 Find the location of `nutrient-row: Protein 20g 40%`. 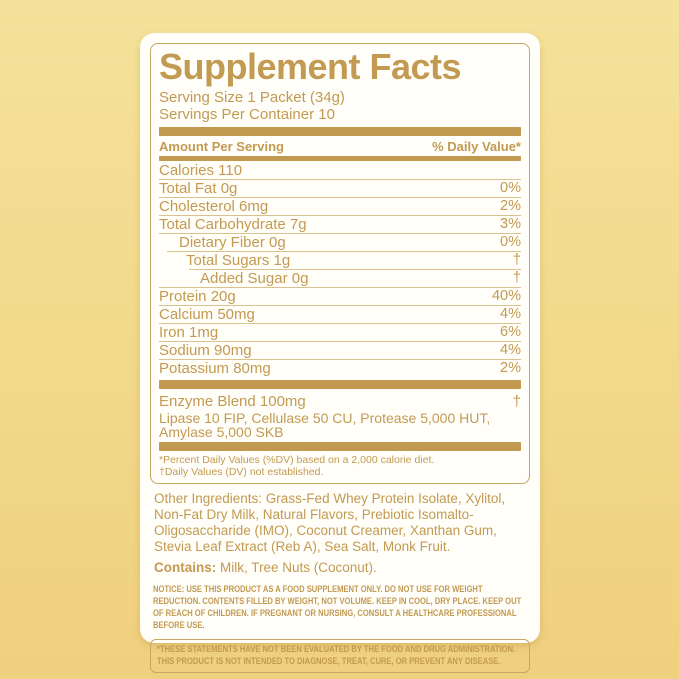

nutrient-row: Protein 20g 40% is located at coordinates (340, 296).